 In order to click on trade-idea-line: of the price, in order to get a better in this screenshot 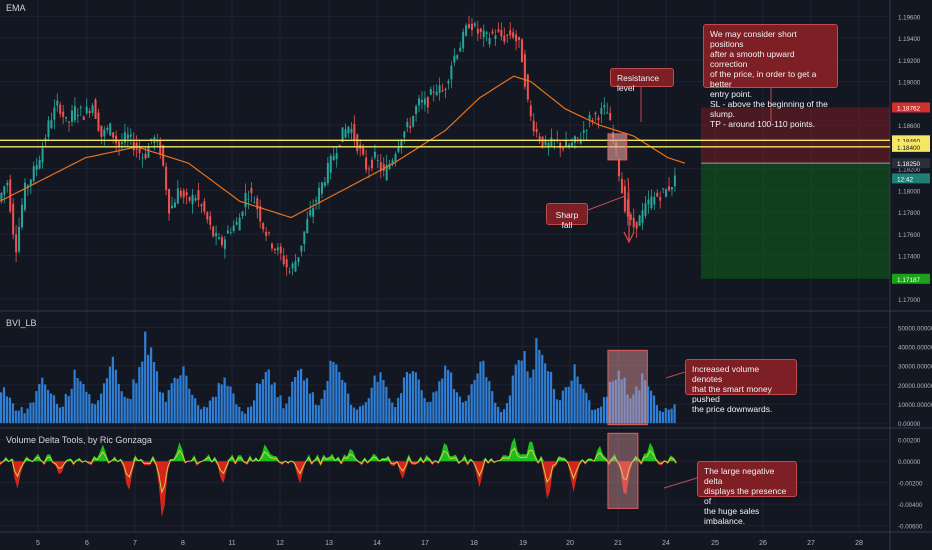, I will do `click(763, 79)`.